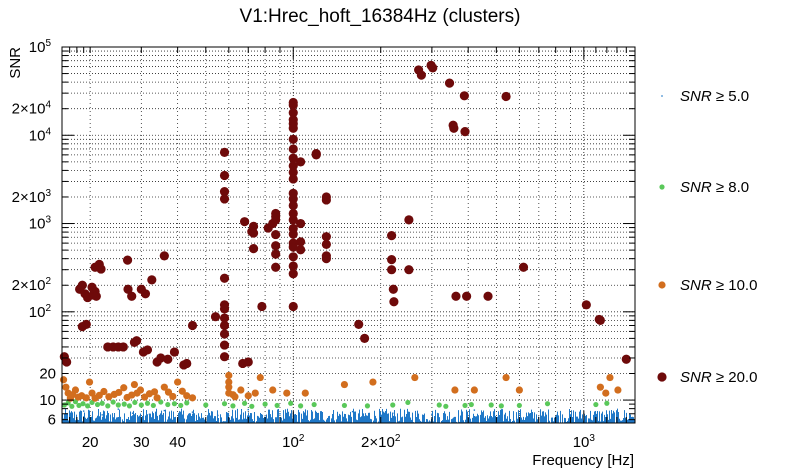  I want to click on y-tick-label: 104, so click(40, 135).